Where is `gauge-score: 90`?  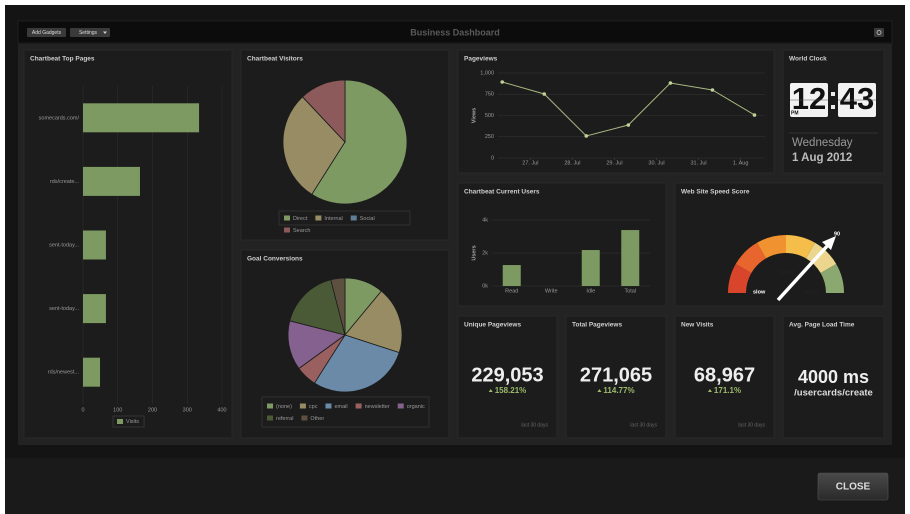
gauge-score: 90 is located at coordinates (837, 234).